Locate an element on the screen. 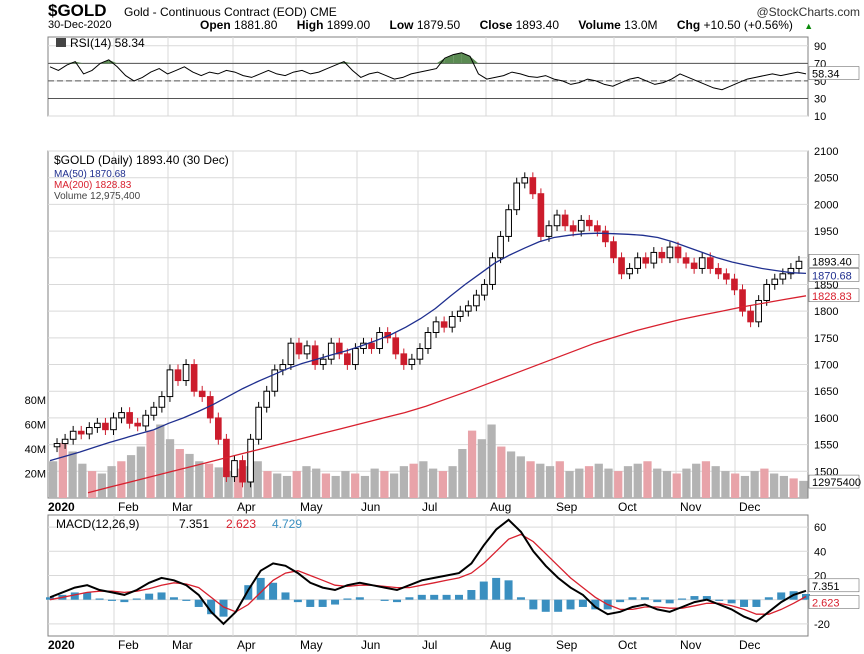 The height and width of the screenshot is (654, 864). brand-logo: @StockCharts.com is located at coordinates (808, 12).